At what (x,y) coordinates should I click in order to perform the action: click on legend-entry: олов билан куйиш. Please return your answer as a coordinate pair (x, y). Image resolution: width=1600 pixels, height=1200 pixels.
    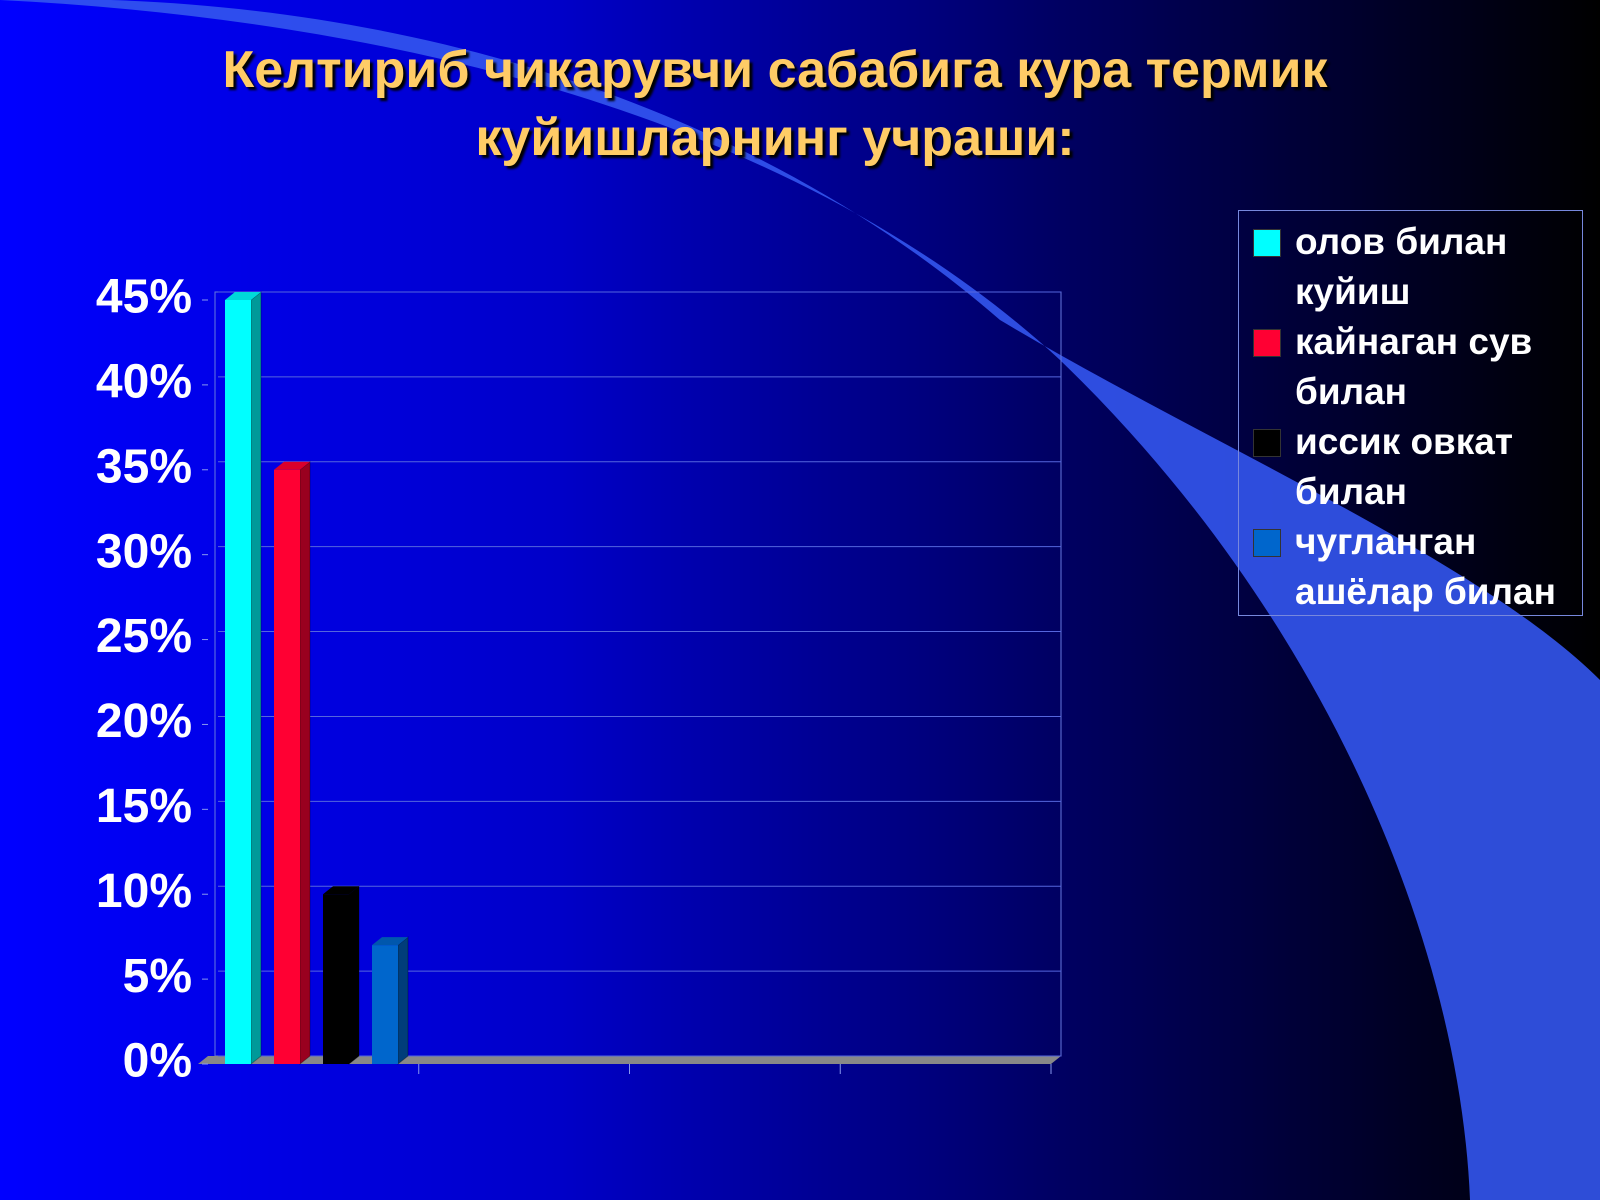
    Looking at the image, I should click on (1412, 267).